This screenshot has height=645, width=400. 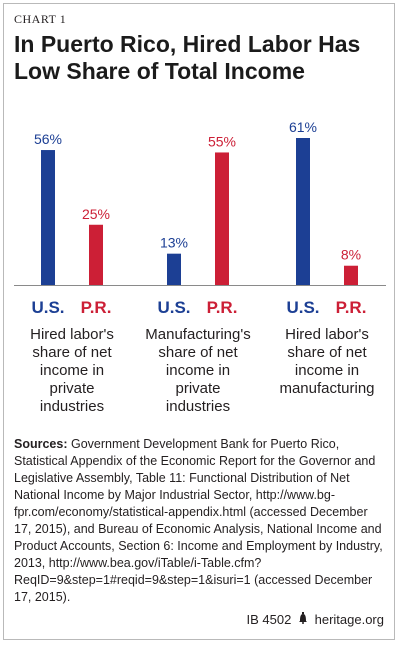 What do you see at coordinates (40, 19) in the screenshot?
I see `chart-label: CHART 1` at bounding box center [40, 19].